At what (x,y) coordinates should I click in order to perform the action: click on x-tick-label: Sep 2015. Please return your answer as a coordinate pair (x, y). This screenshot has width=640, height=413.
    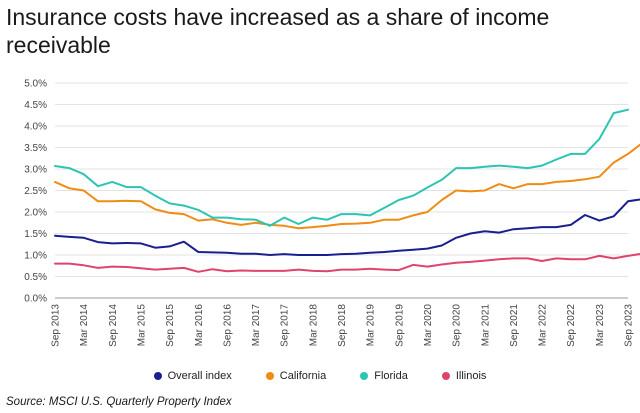
    Looking at the image, I should click on (170, 325).